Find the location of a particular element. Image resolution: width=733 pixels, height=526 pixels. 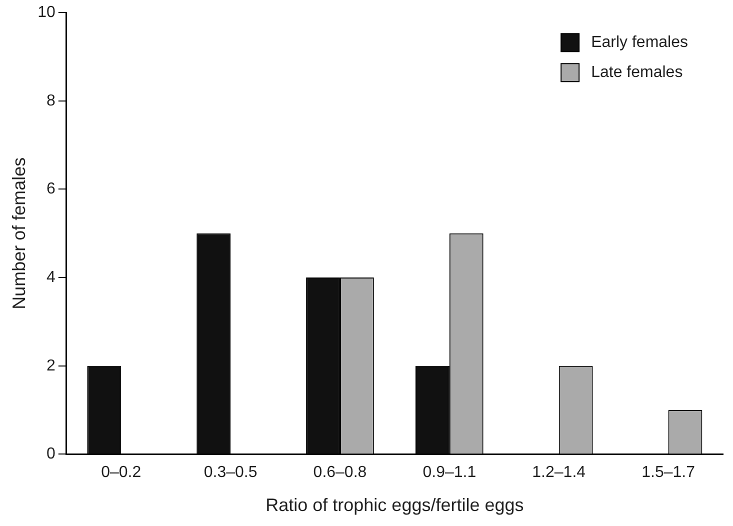

x-tick-label: 0–0.2 is located at coordinates (121, 473).